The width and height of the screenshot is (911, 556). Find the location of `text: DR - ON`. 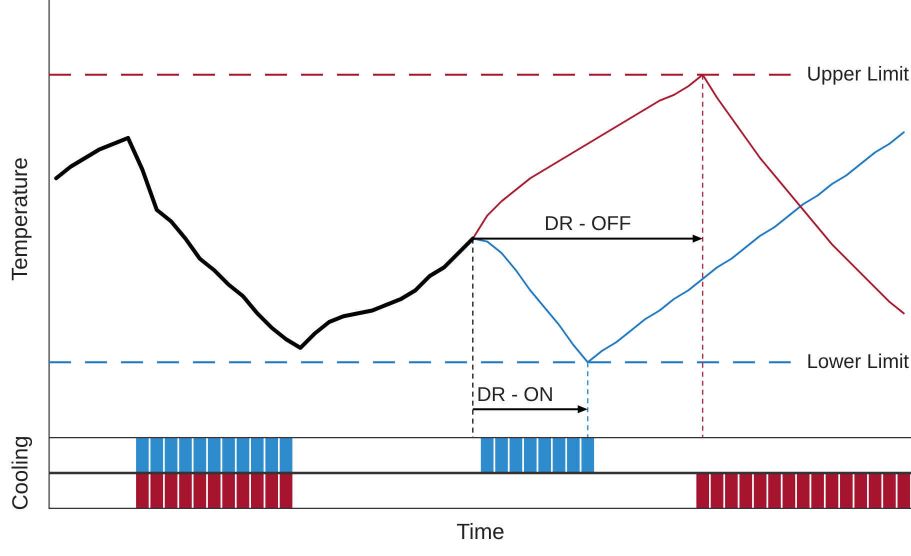

text: DR - ON is located at coordinates (515, 395).